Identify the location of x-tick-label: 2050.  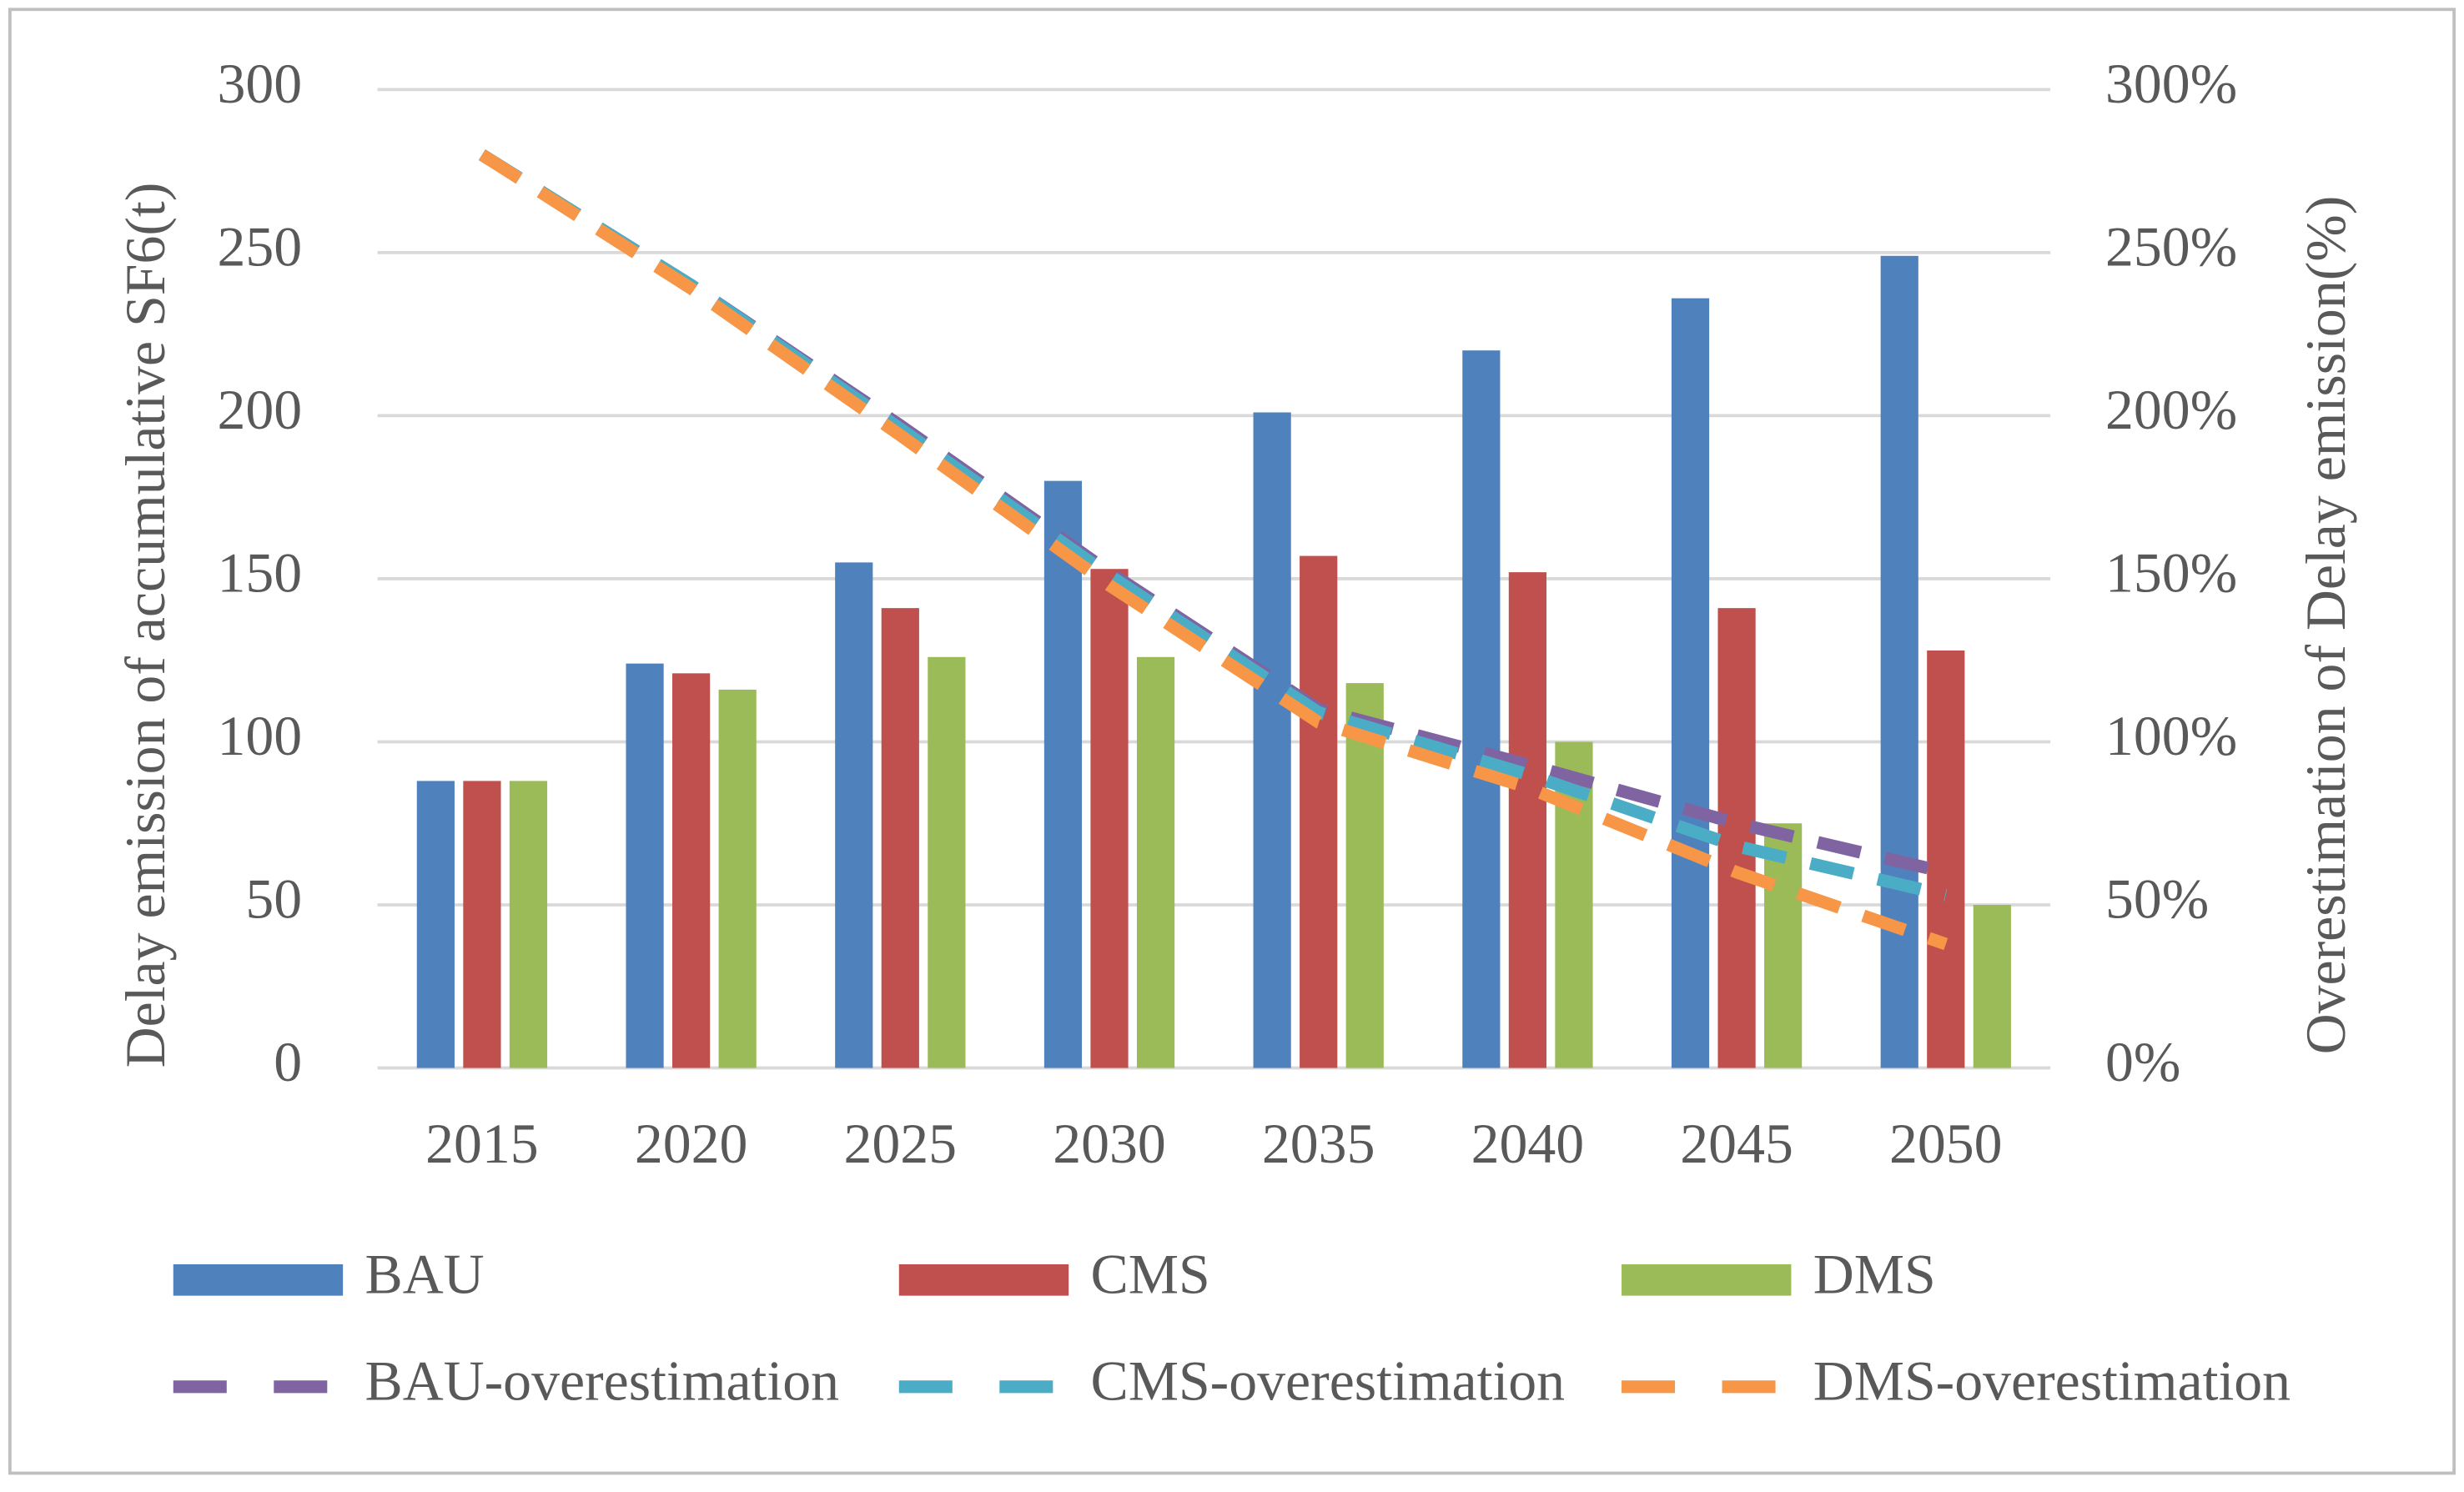
(1946, 1144).